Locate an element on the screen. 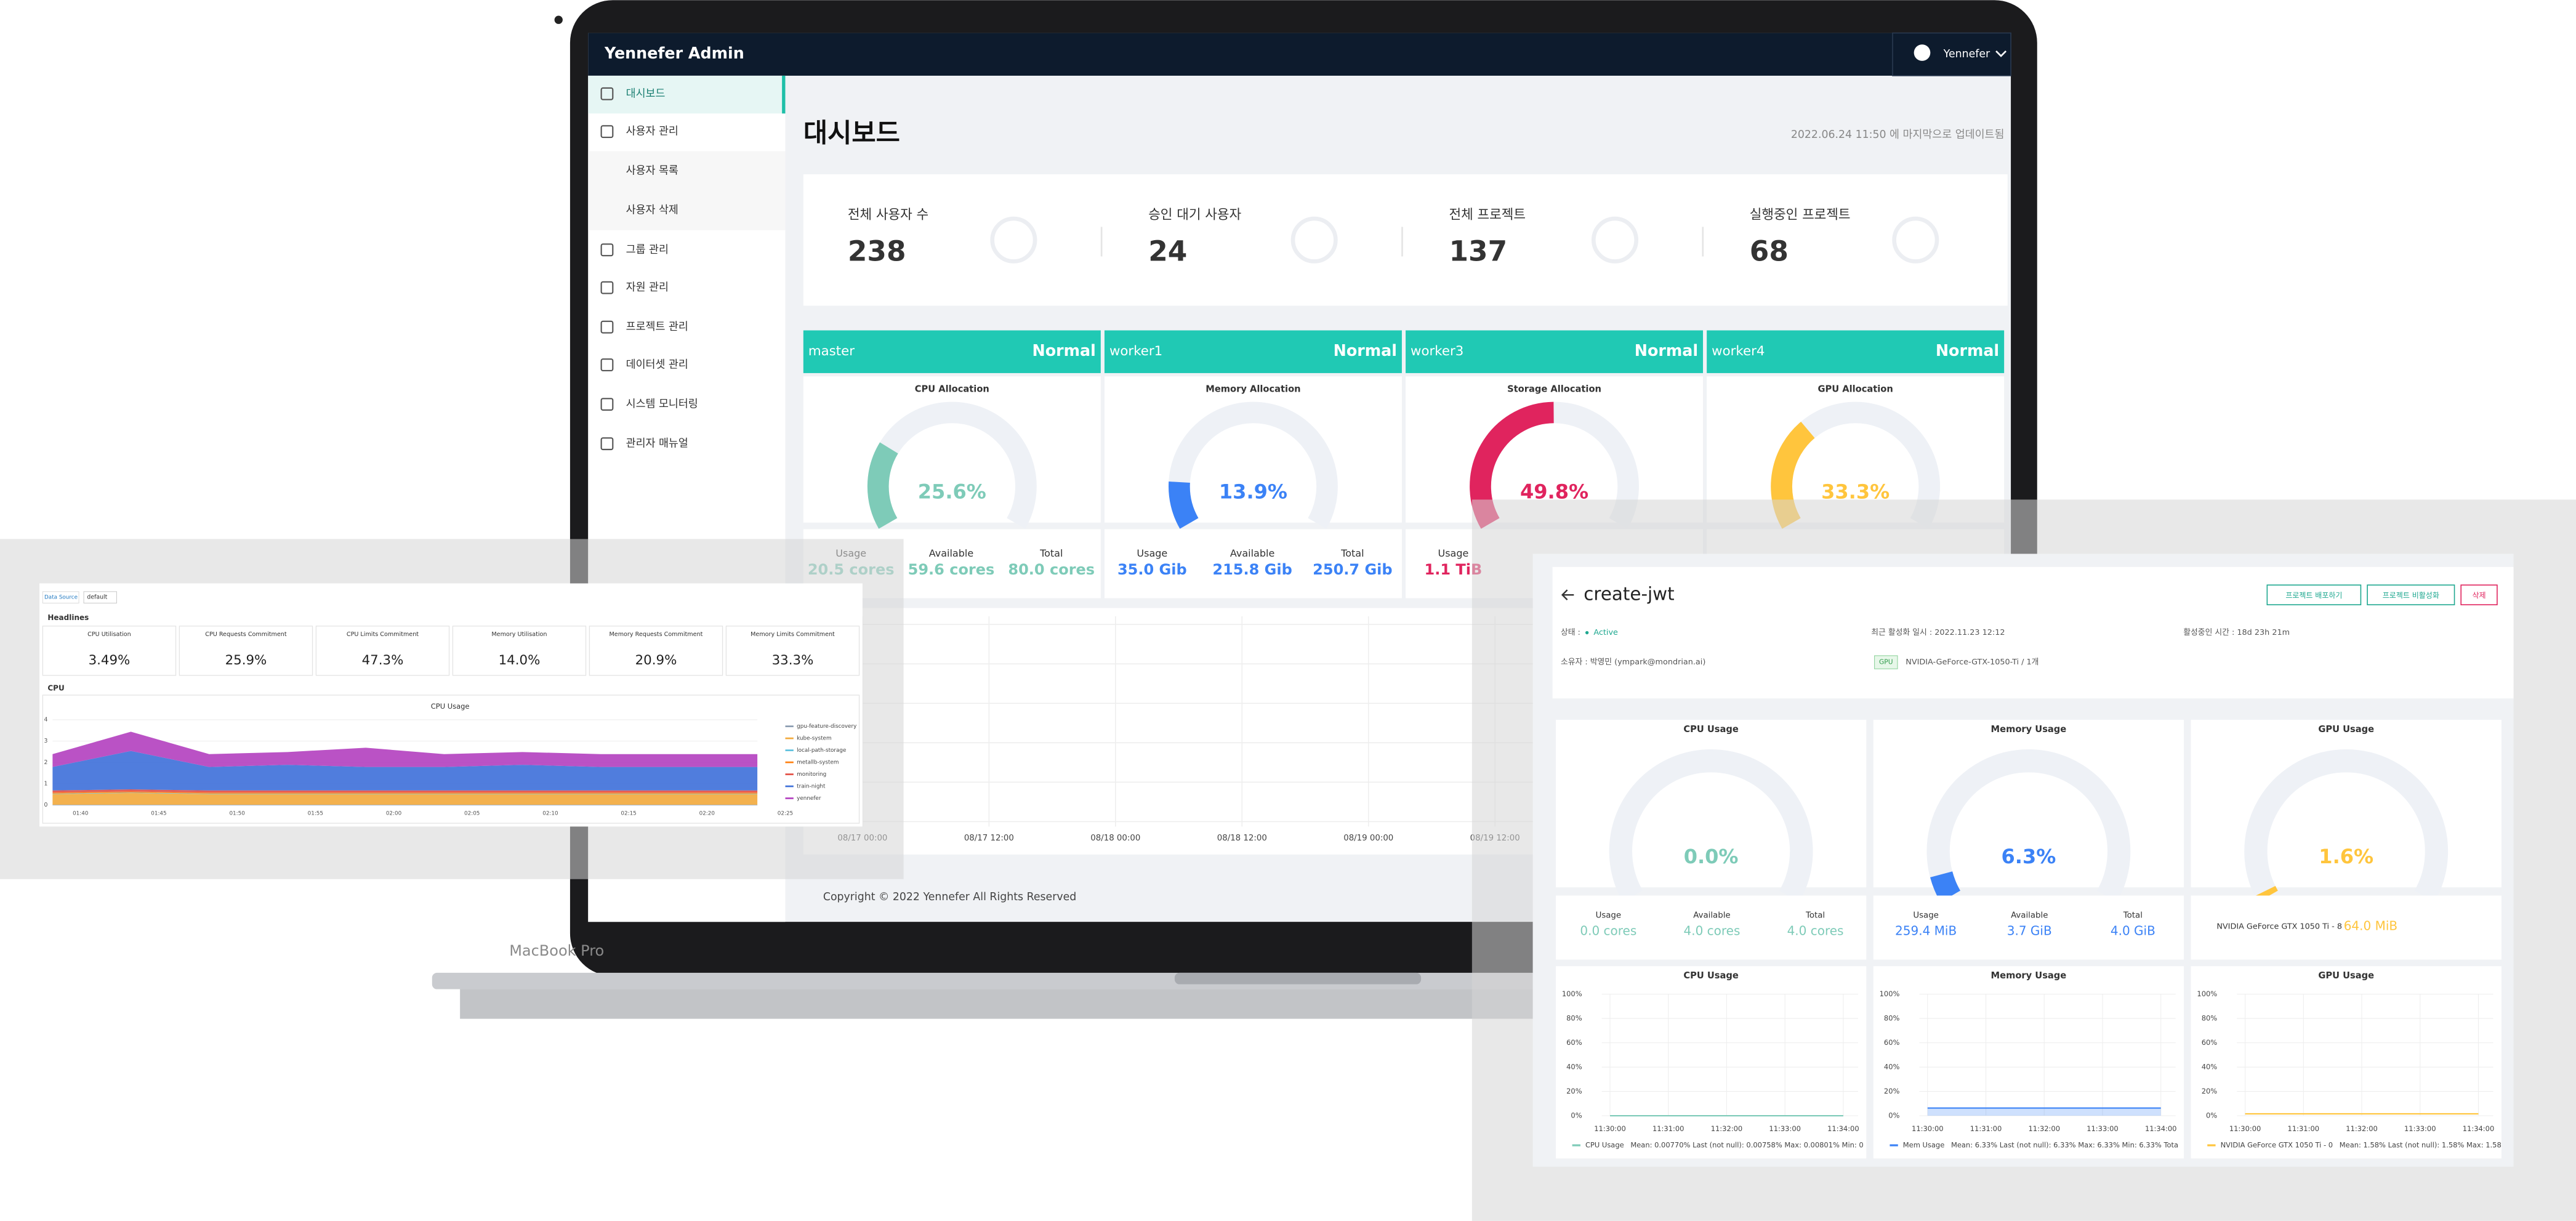  stat-value: 68 is located at coordinates (1769, 251).